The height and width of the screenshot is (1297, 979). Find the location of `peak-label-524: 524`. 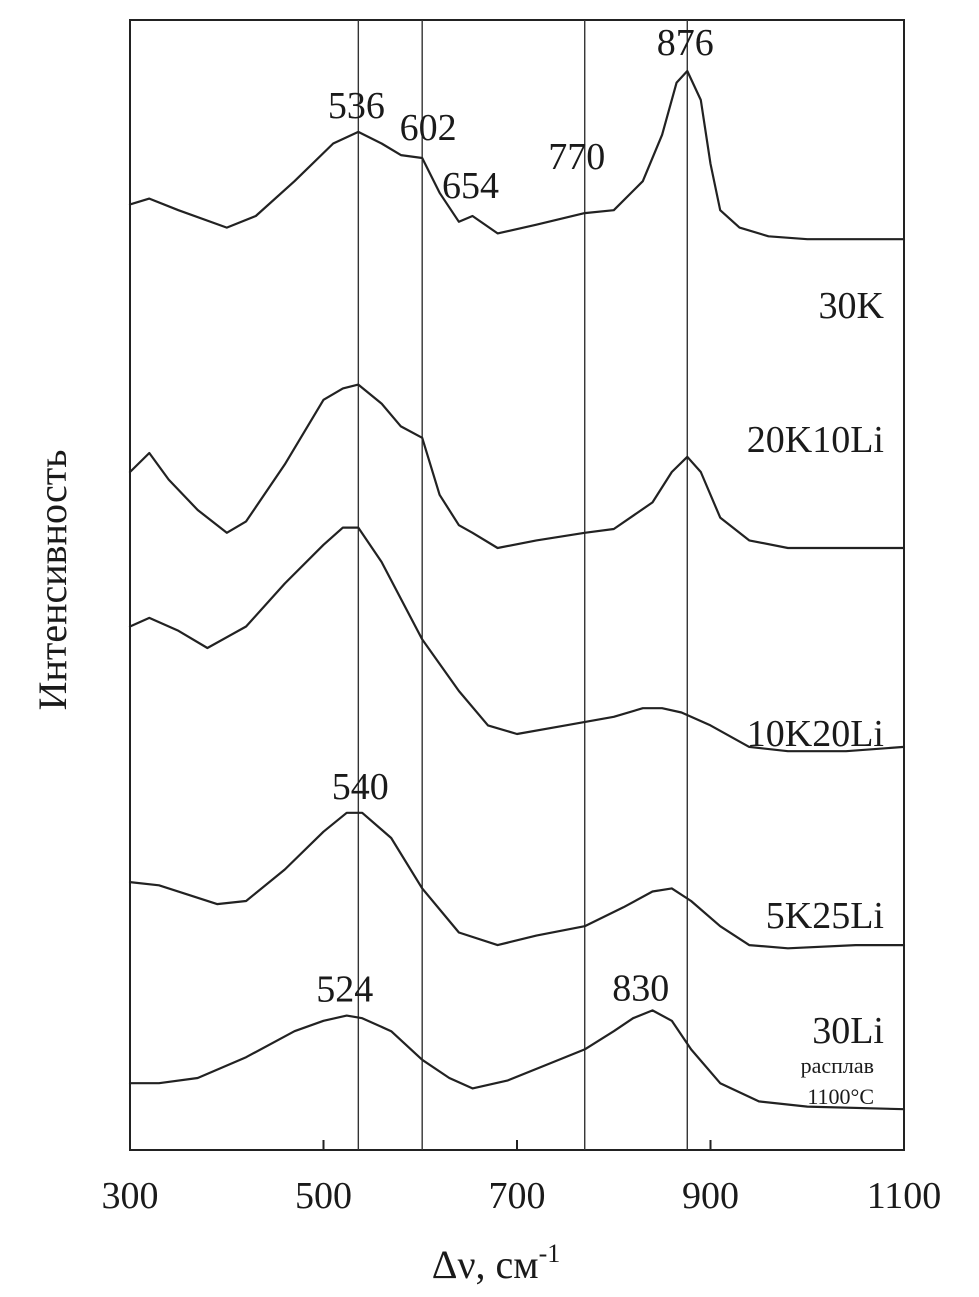

peak-label-524: 524 is located at coordinates (344, 990).